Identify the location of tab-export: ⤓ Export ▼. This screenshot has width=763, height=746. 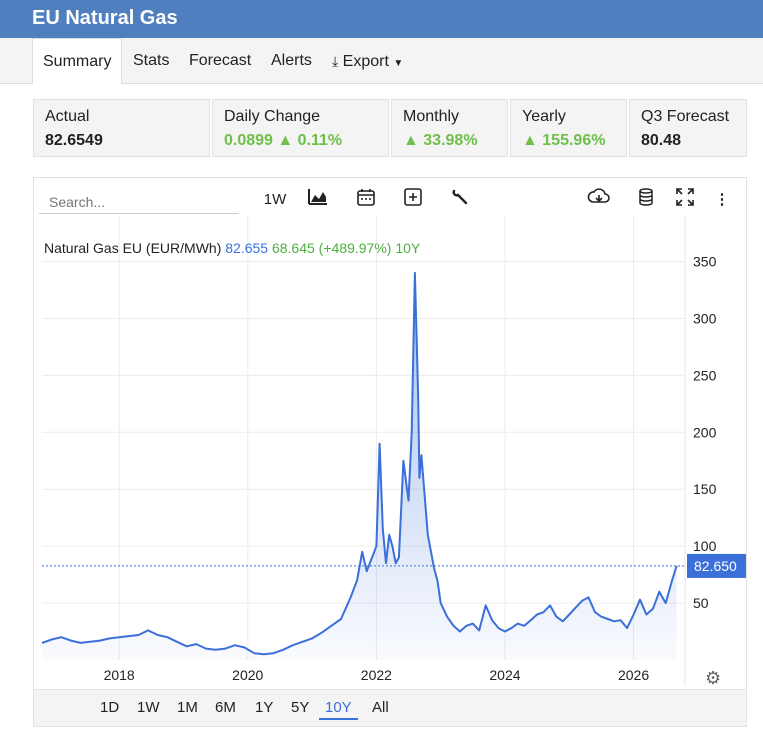
(367, 61).